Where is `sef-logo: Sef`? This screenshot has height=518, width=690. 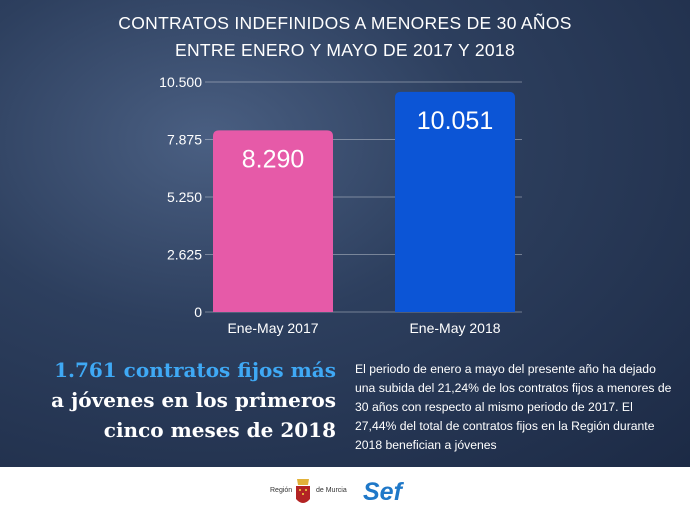
sef-logo: Sef is located at coordinates (382, 492).